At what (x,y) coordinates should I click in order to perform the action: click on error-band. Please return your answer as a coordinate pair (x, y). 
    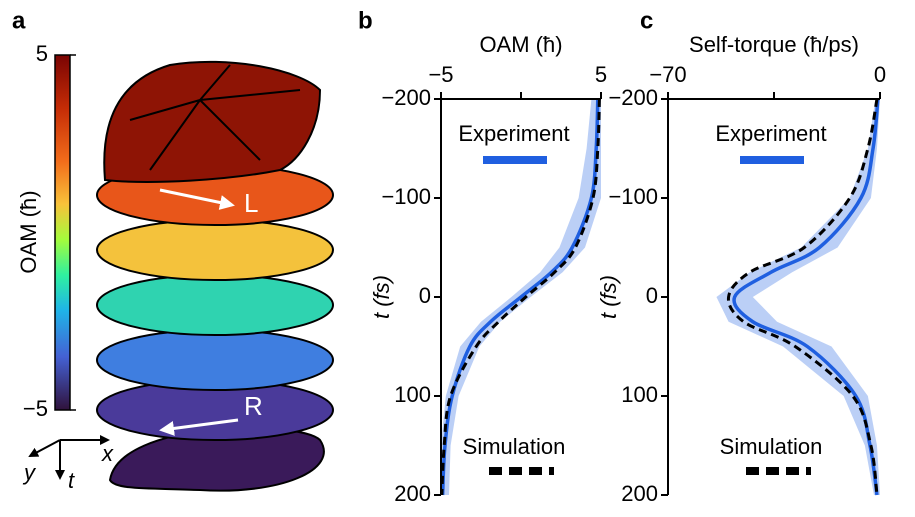
    Looking at the image, I should click on (798, 297).